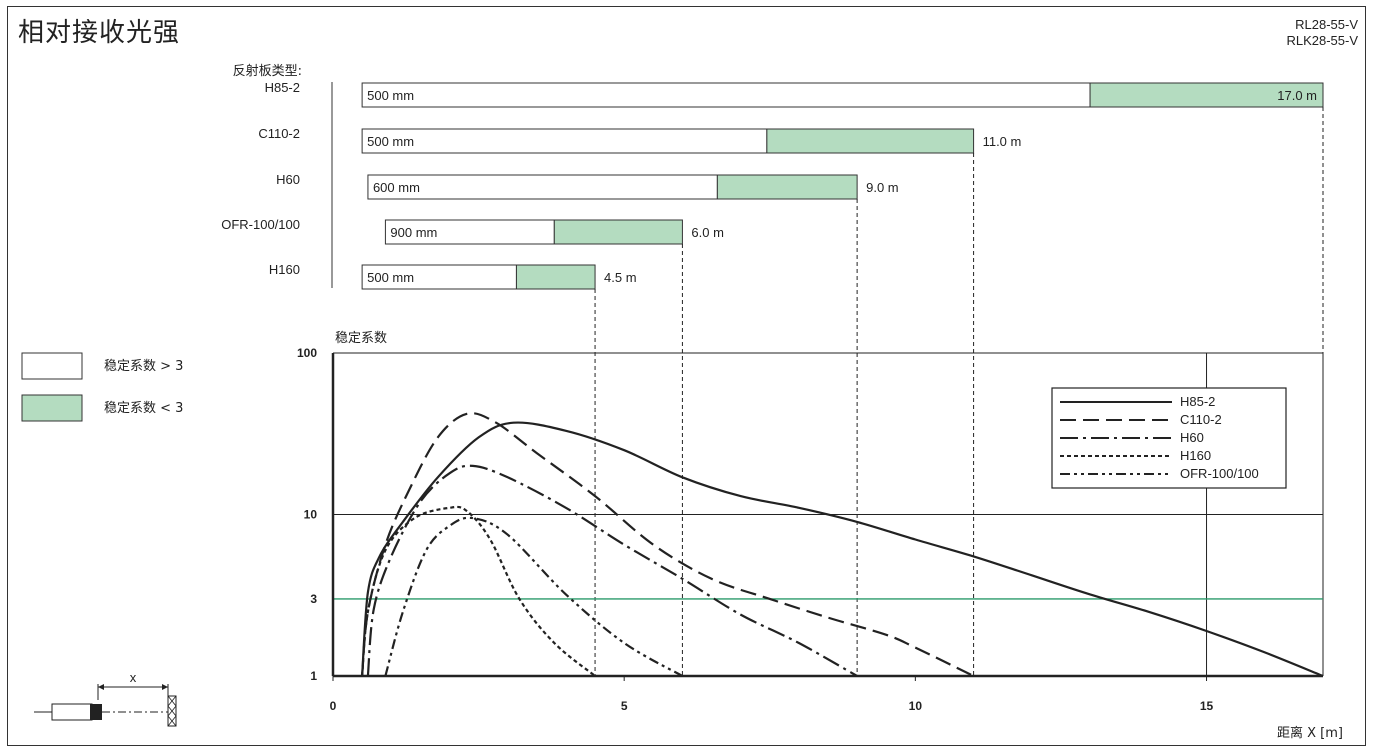  Describe the element at coordinates (72, 712) in the screenshot. I see `sensor-body` at that location.